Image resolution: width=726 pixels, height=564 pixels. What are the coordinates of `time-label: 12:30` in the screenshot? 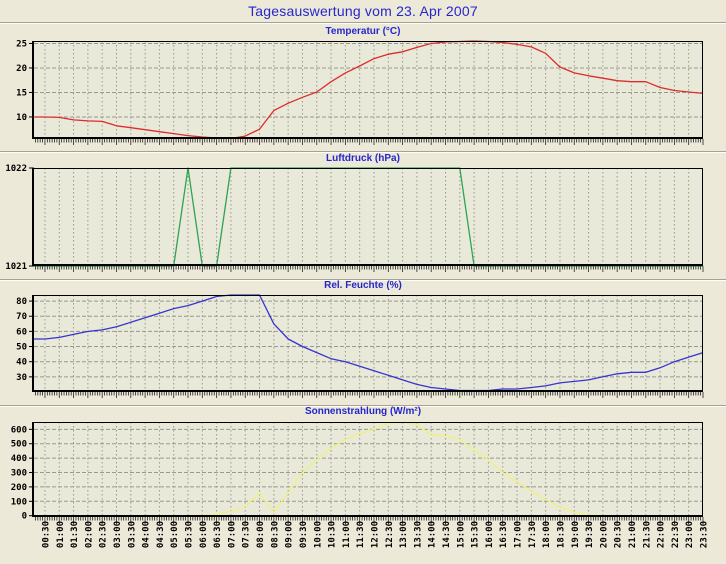 It's located at (390, 534).